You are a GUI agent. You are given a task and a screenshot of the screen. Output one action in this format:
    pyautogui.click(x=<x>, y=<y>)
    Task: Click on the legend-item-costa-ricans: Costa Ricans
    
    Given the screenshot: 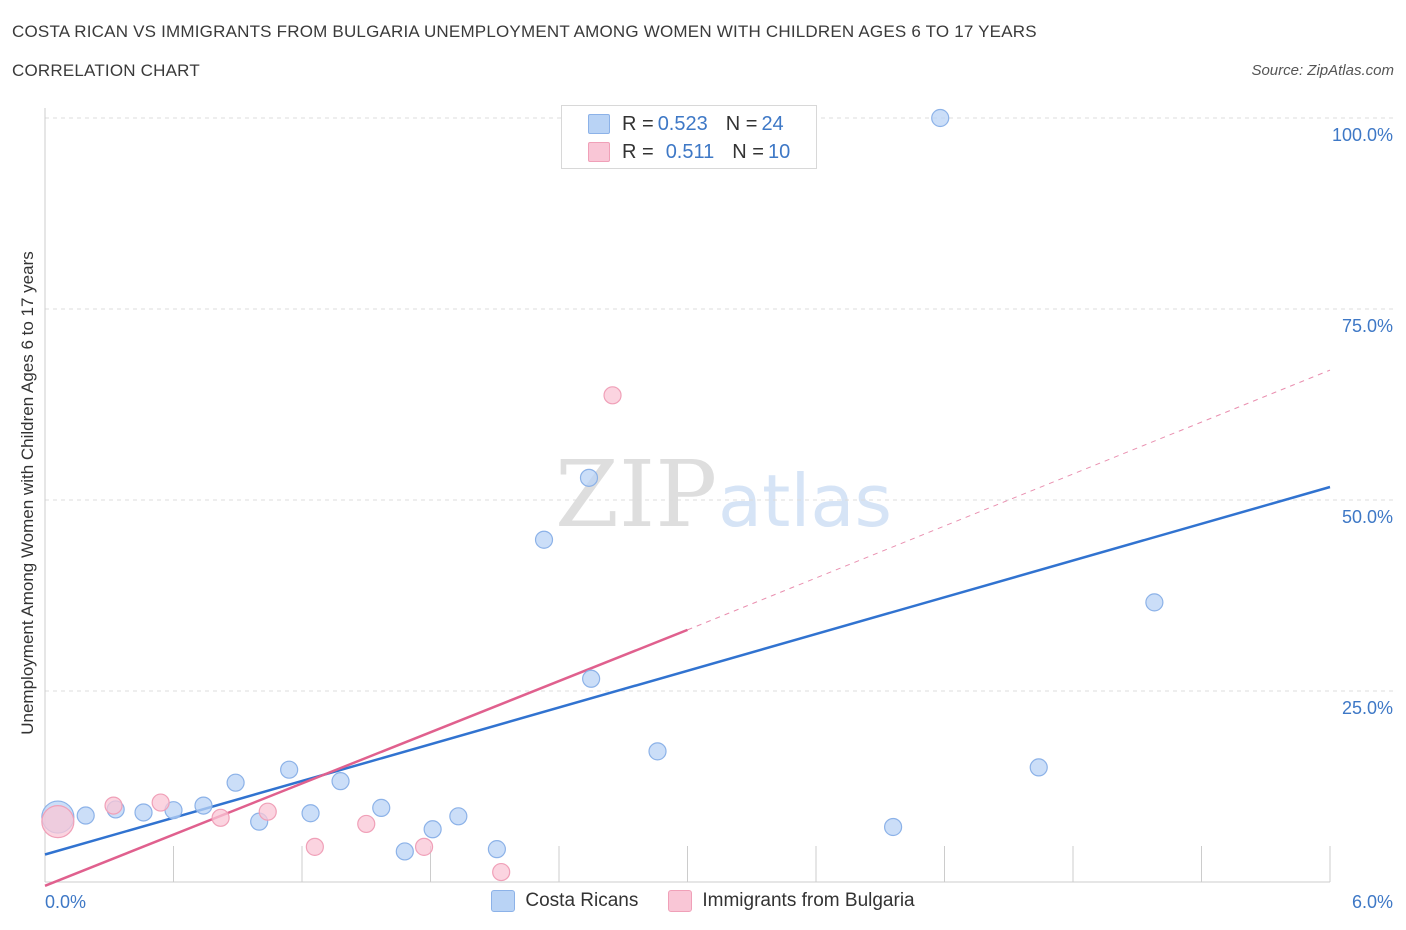 What is the action you would take?
    pyautogui.click(x=564, y=901)
    